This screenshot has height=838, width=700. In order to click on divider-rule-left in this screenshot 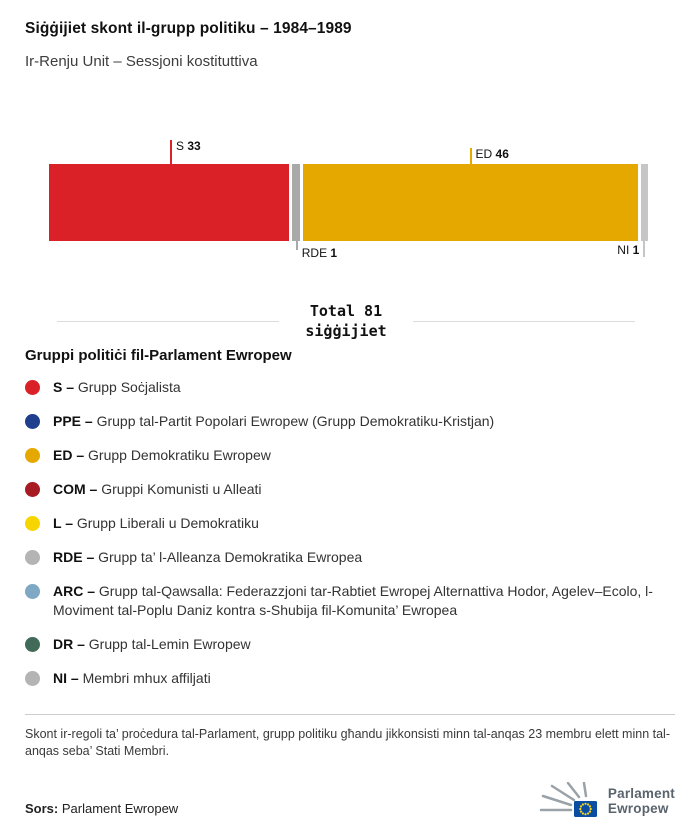, I will do `click(168, 321)`.